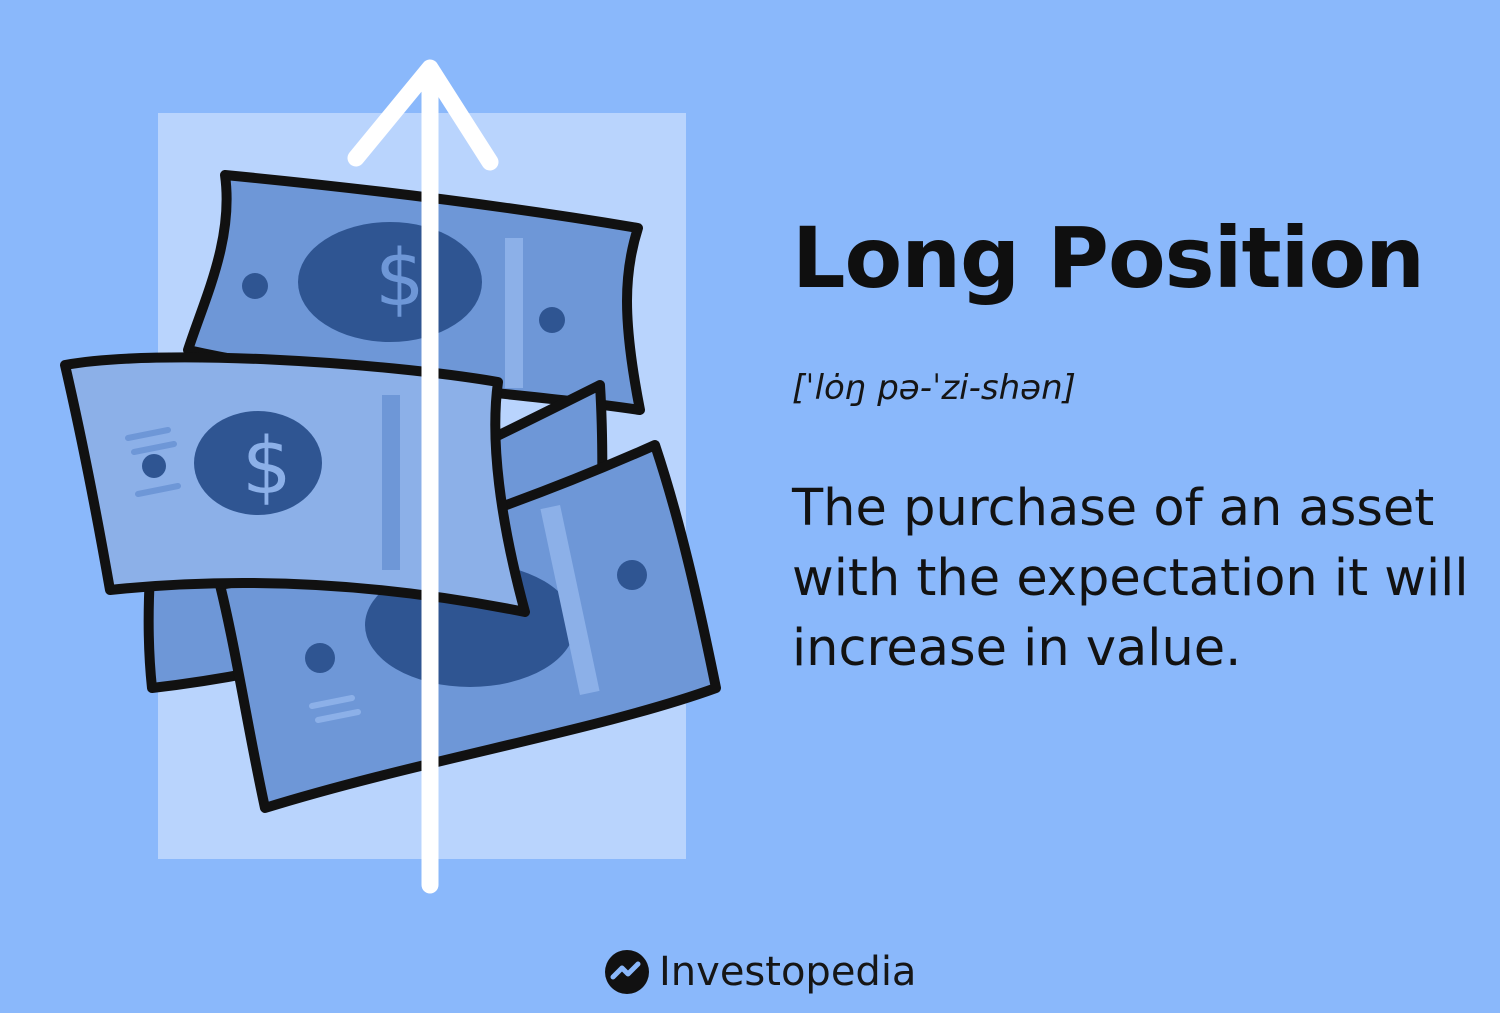 This screenshot has height=1013, width=1500. I want to click on investopedia-logo: Investopedia, so click(759, 972).